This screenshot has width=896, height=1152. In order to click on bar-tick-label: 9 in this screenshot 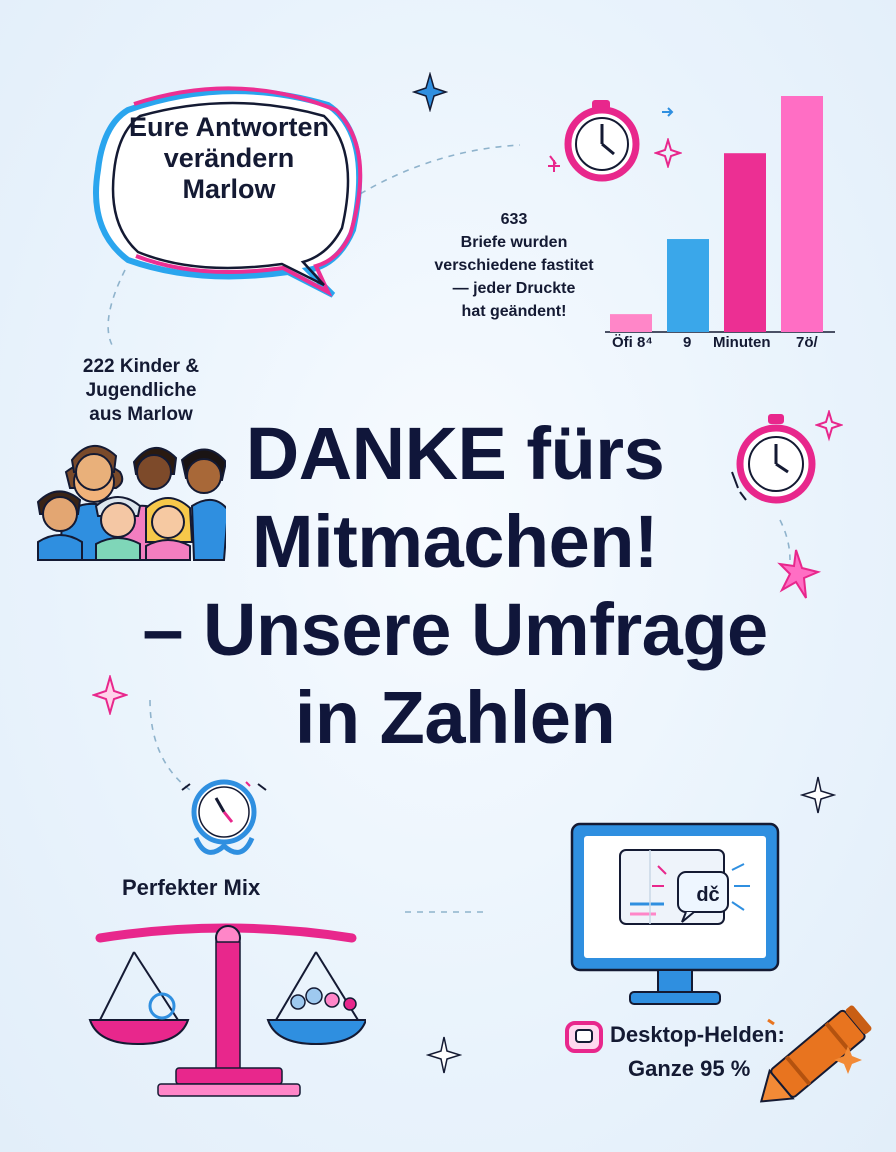, I will do `click(687, 342)`.